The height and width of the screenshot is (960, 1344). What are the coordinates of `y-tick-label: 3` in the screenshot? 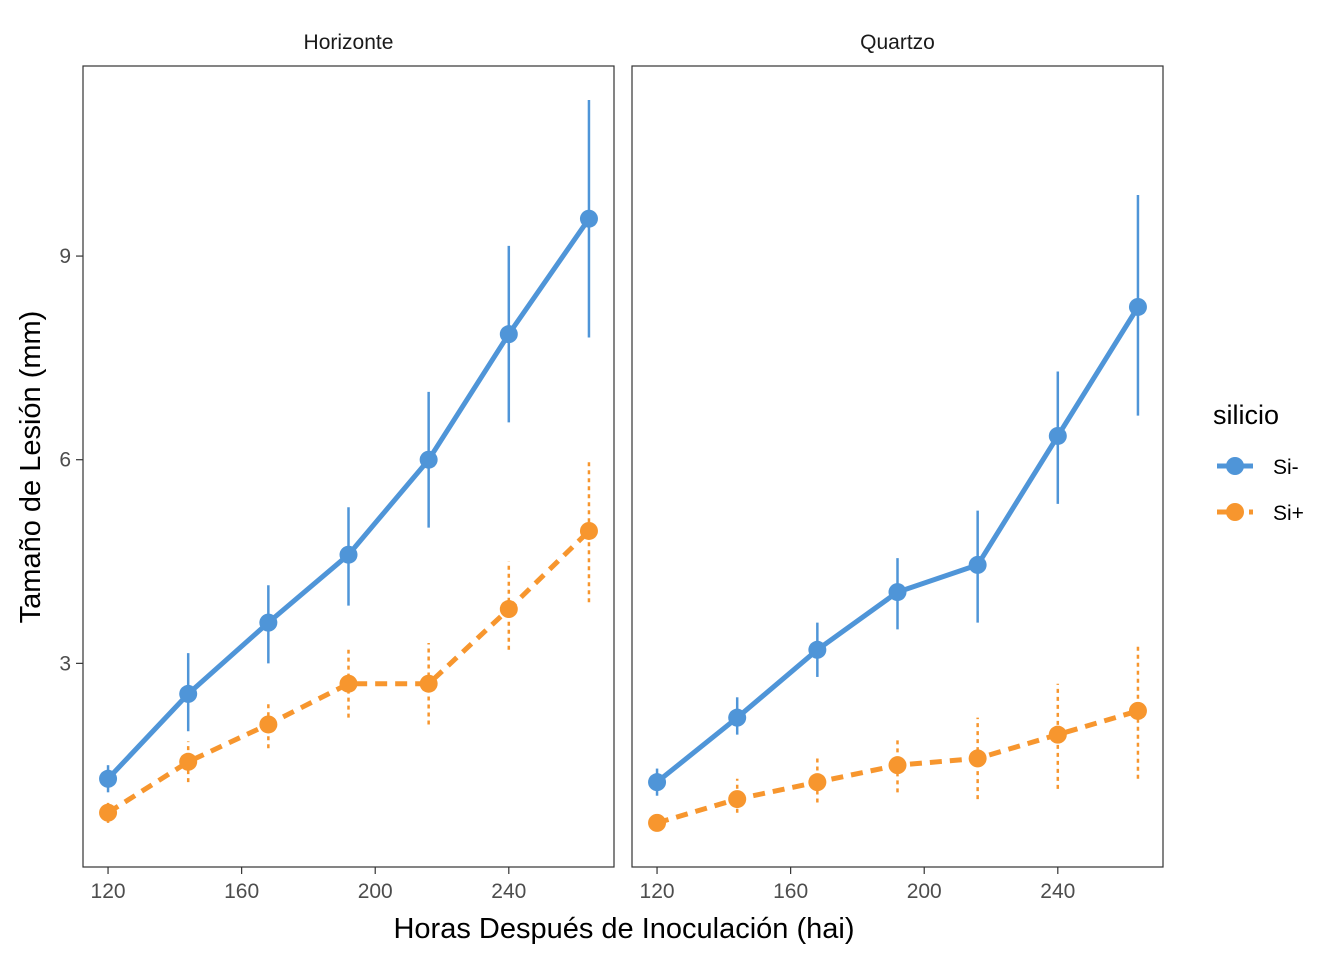 It's located at (65, 663).